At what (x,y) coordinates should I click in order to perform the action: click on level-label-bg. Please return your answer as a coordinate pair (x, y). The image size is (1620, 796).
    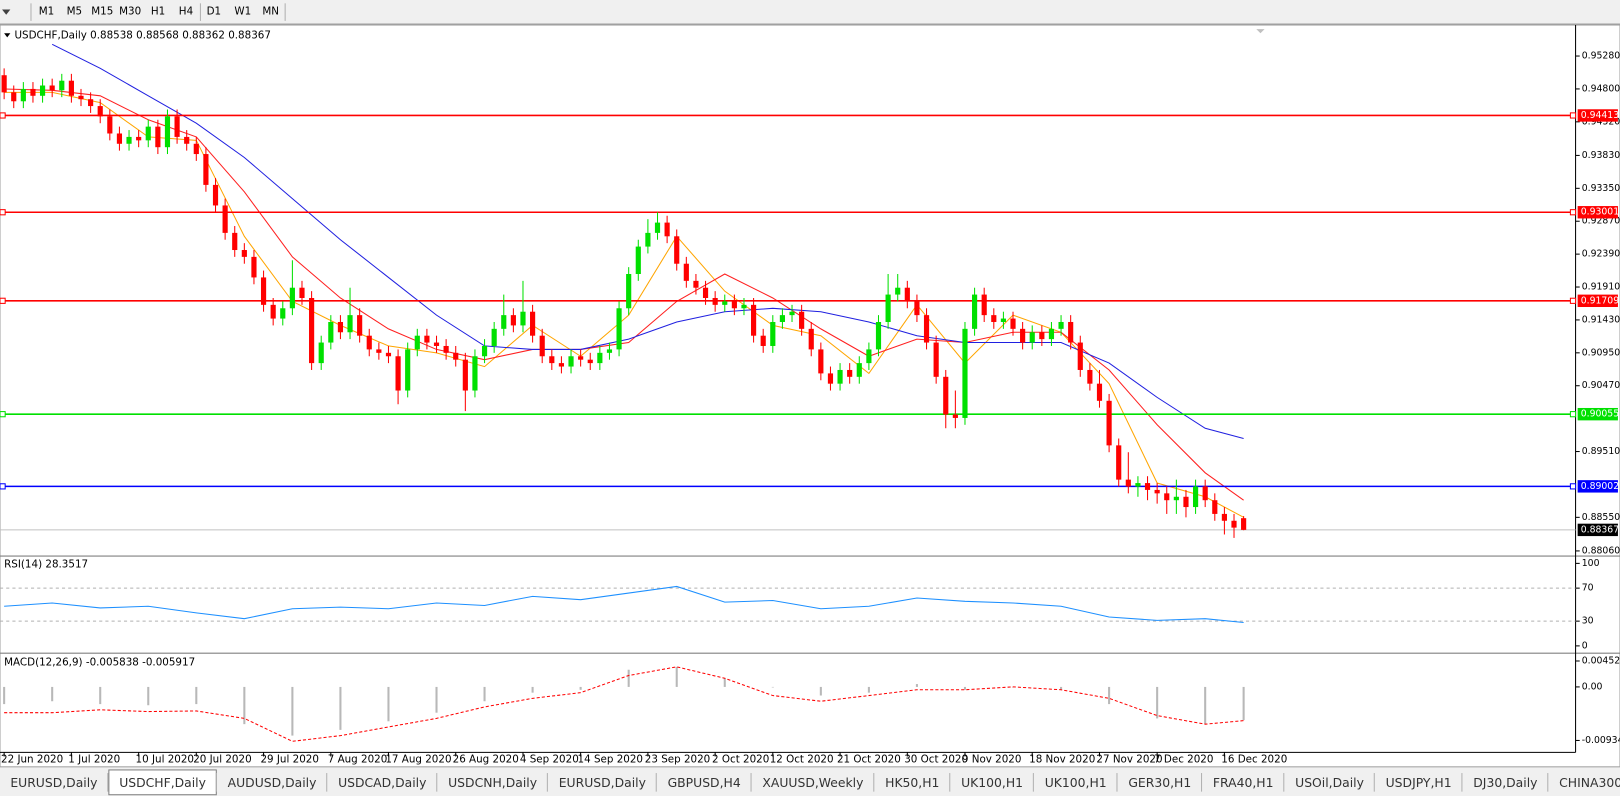
    Looking at the image, I should click on (1597, 486).